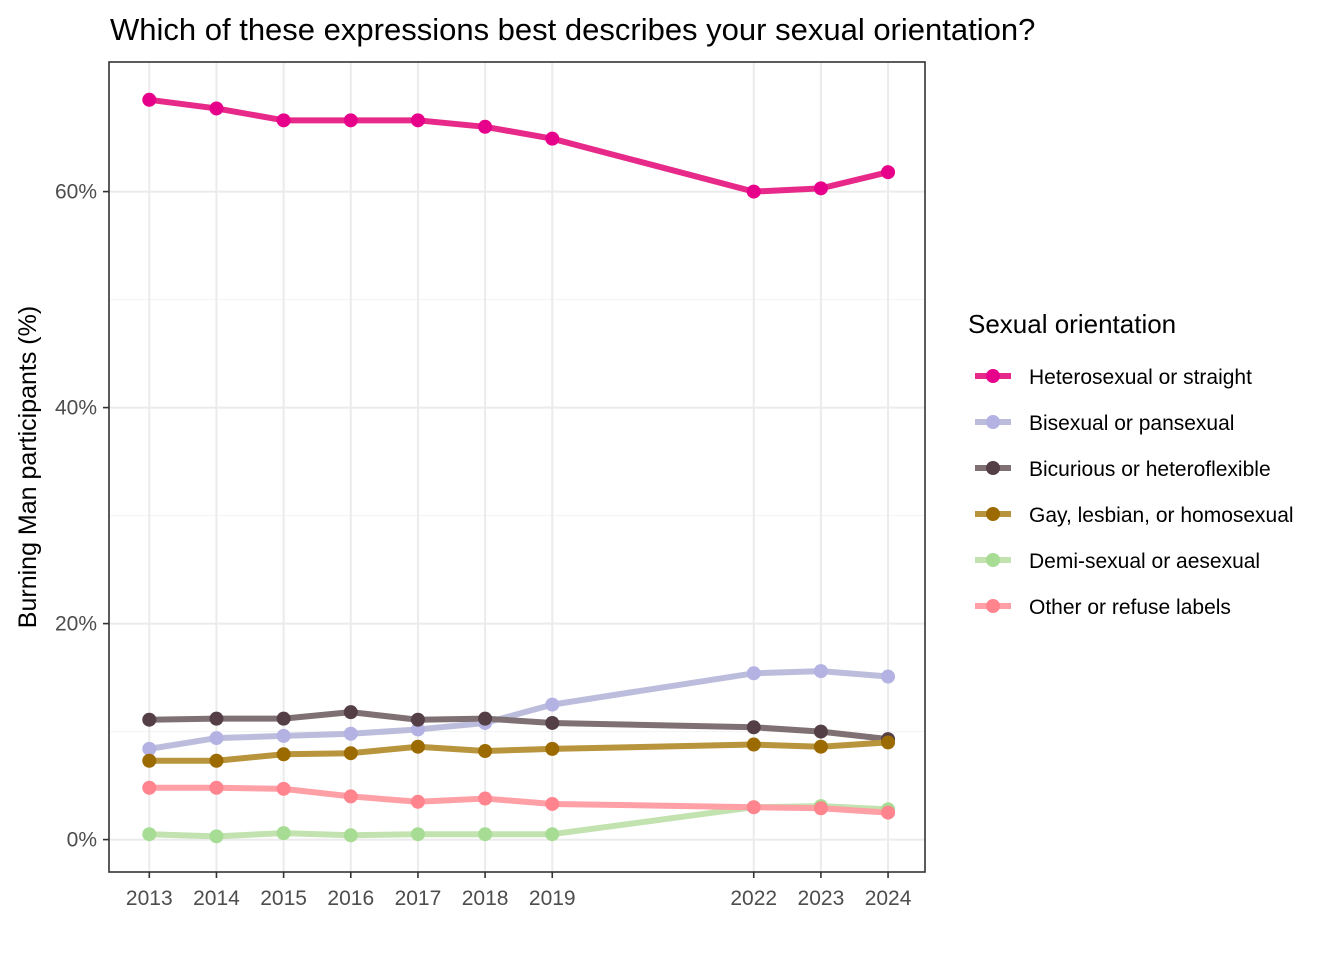 Image resolution: width=1344 pixels, height=960 pixels. What do you see at coordinates (1140, 377) in the screenshot?
I see `legend-label: Heterosexual or straight` at bounding box center [1140, 377].